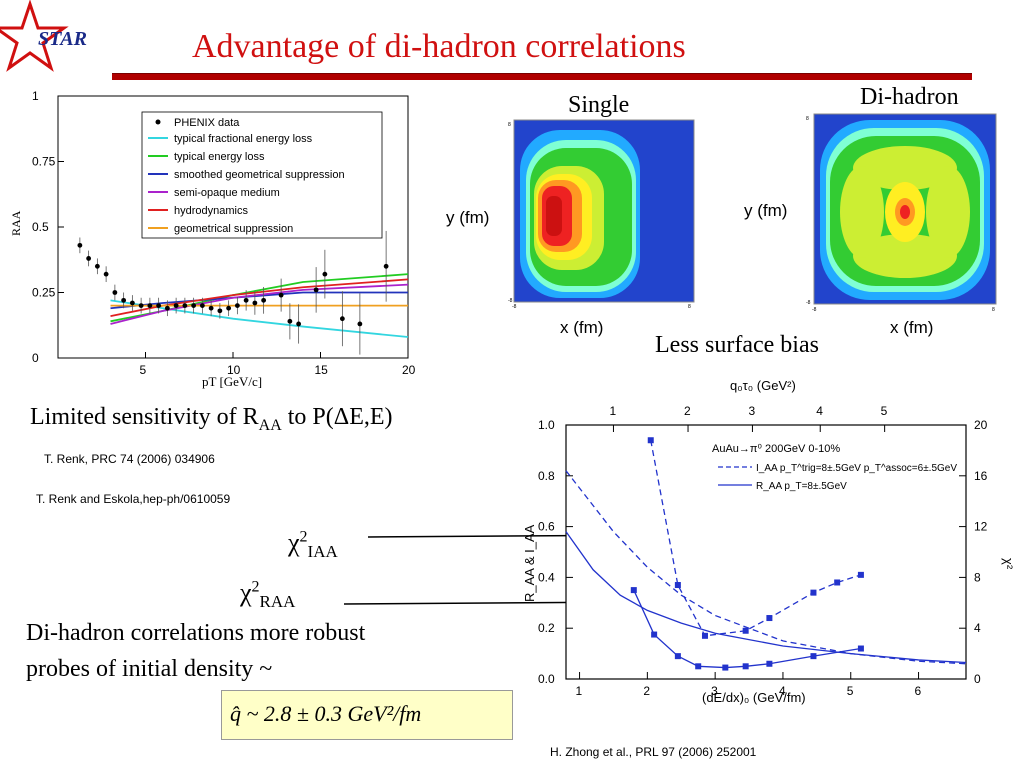  What do you see at coordinates (766, 210) in the screenshot?
I see `dihadron-ylabel: y (fm)` at bounding box center [766, 210].